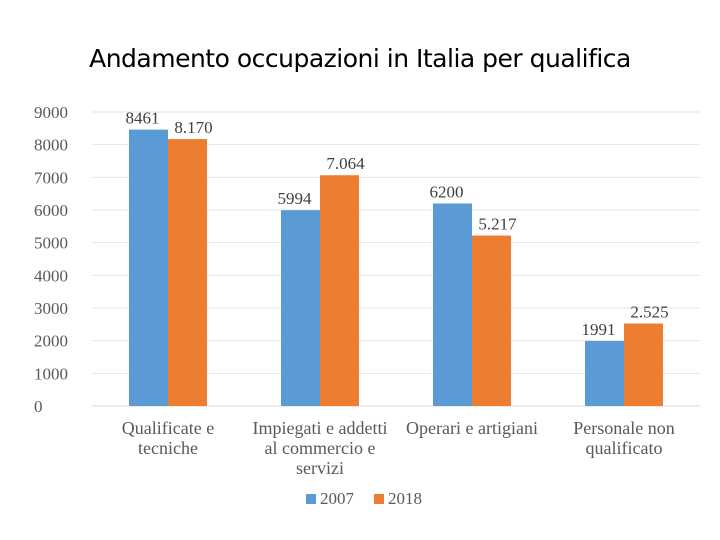  What do you see at coordinates (143, 118) in the screenshot?
I see `data-label-2007: 8461` at bounding box center [143, 118].